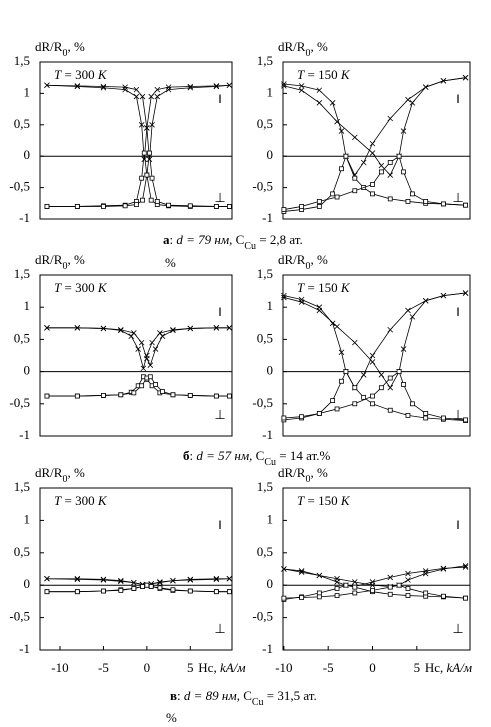 The image size is (491, 727). What do you see at coordinates (283, 667) in the screenshot?
I see `x-tick-label: -10` at bounding box center [283, 667].